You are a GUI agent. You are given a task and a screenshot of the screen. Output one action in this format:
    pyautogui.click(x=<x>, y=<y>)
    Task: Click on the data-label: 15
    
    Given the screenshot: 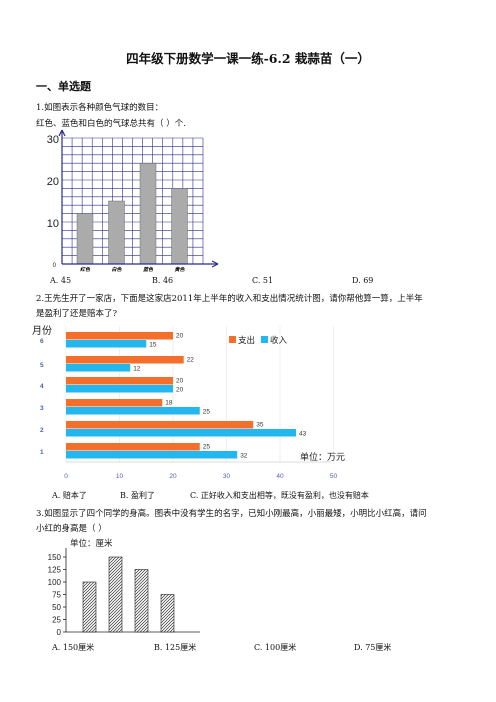 What is the action you would take?
    pyautogui.click(x=153, y=345)
    